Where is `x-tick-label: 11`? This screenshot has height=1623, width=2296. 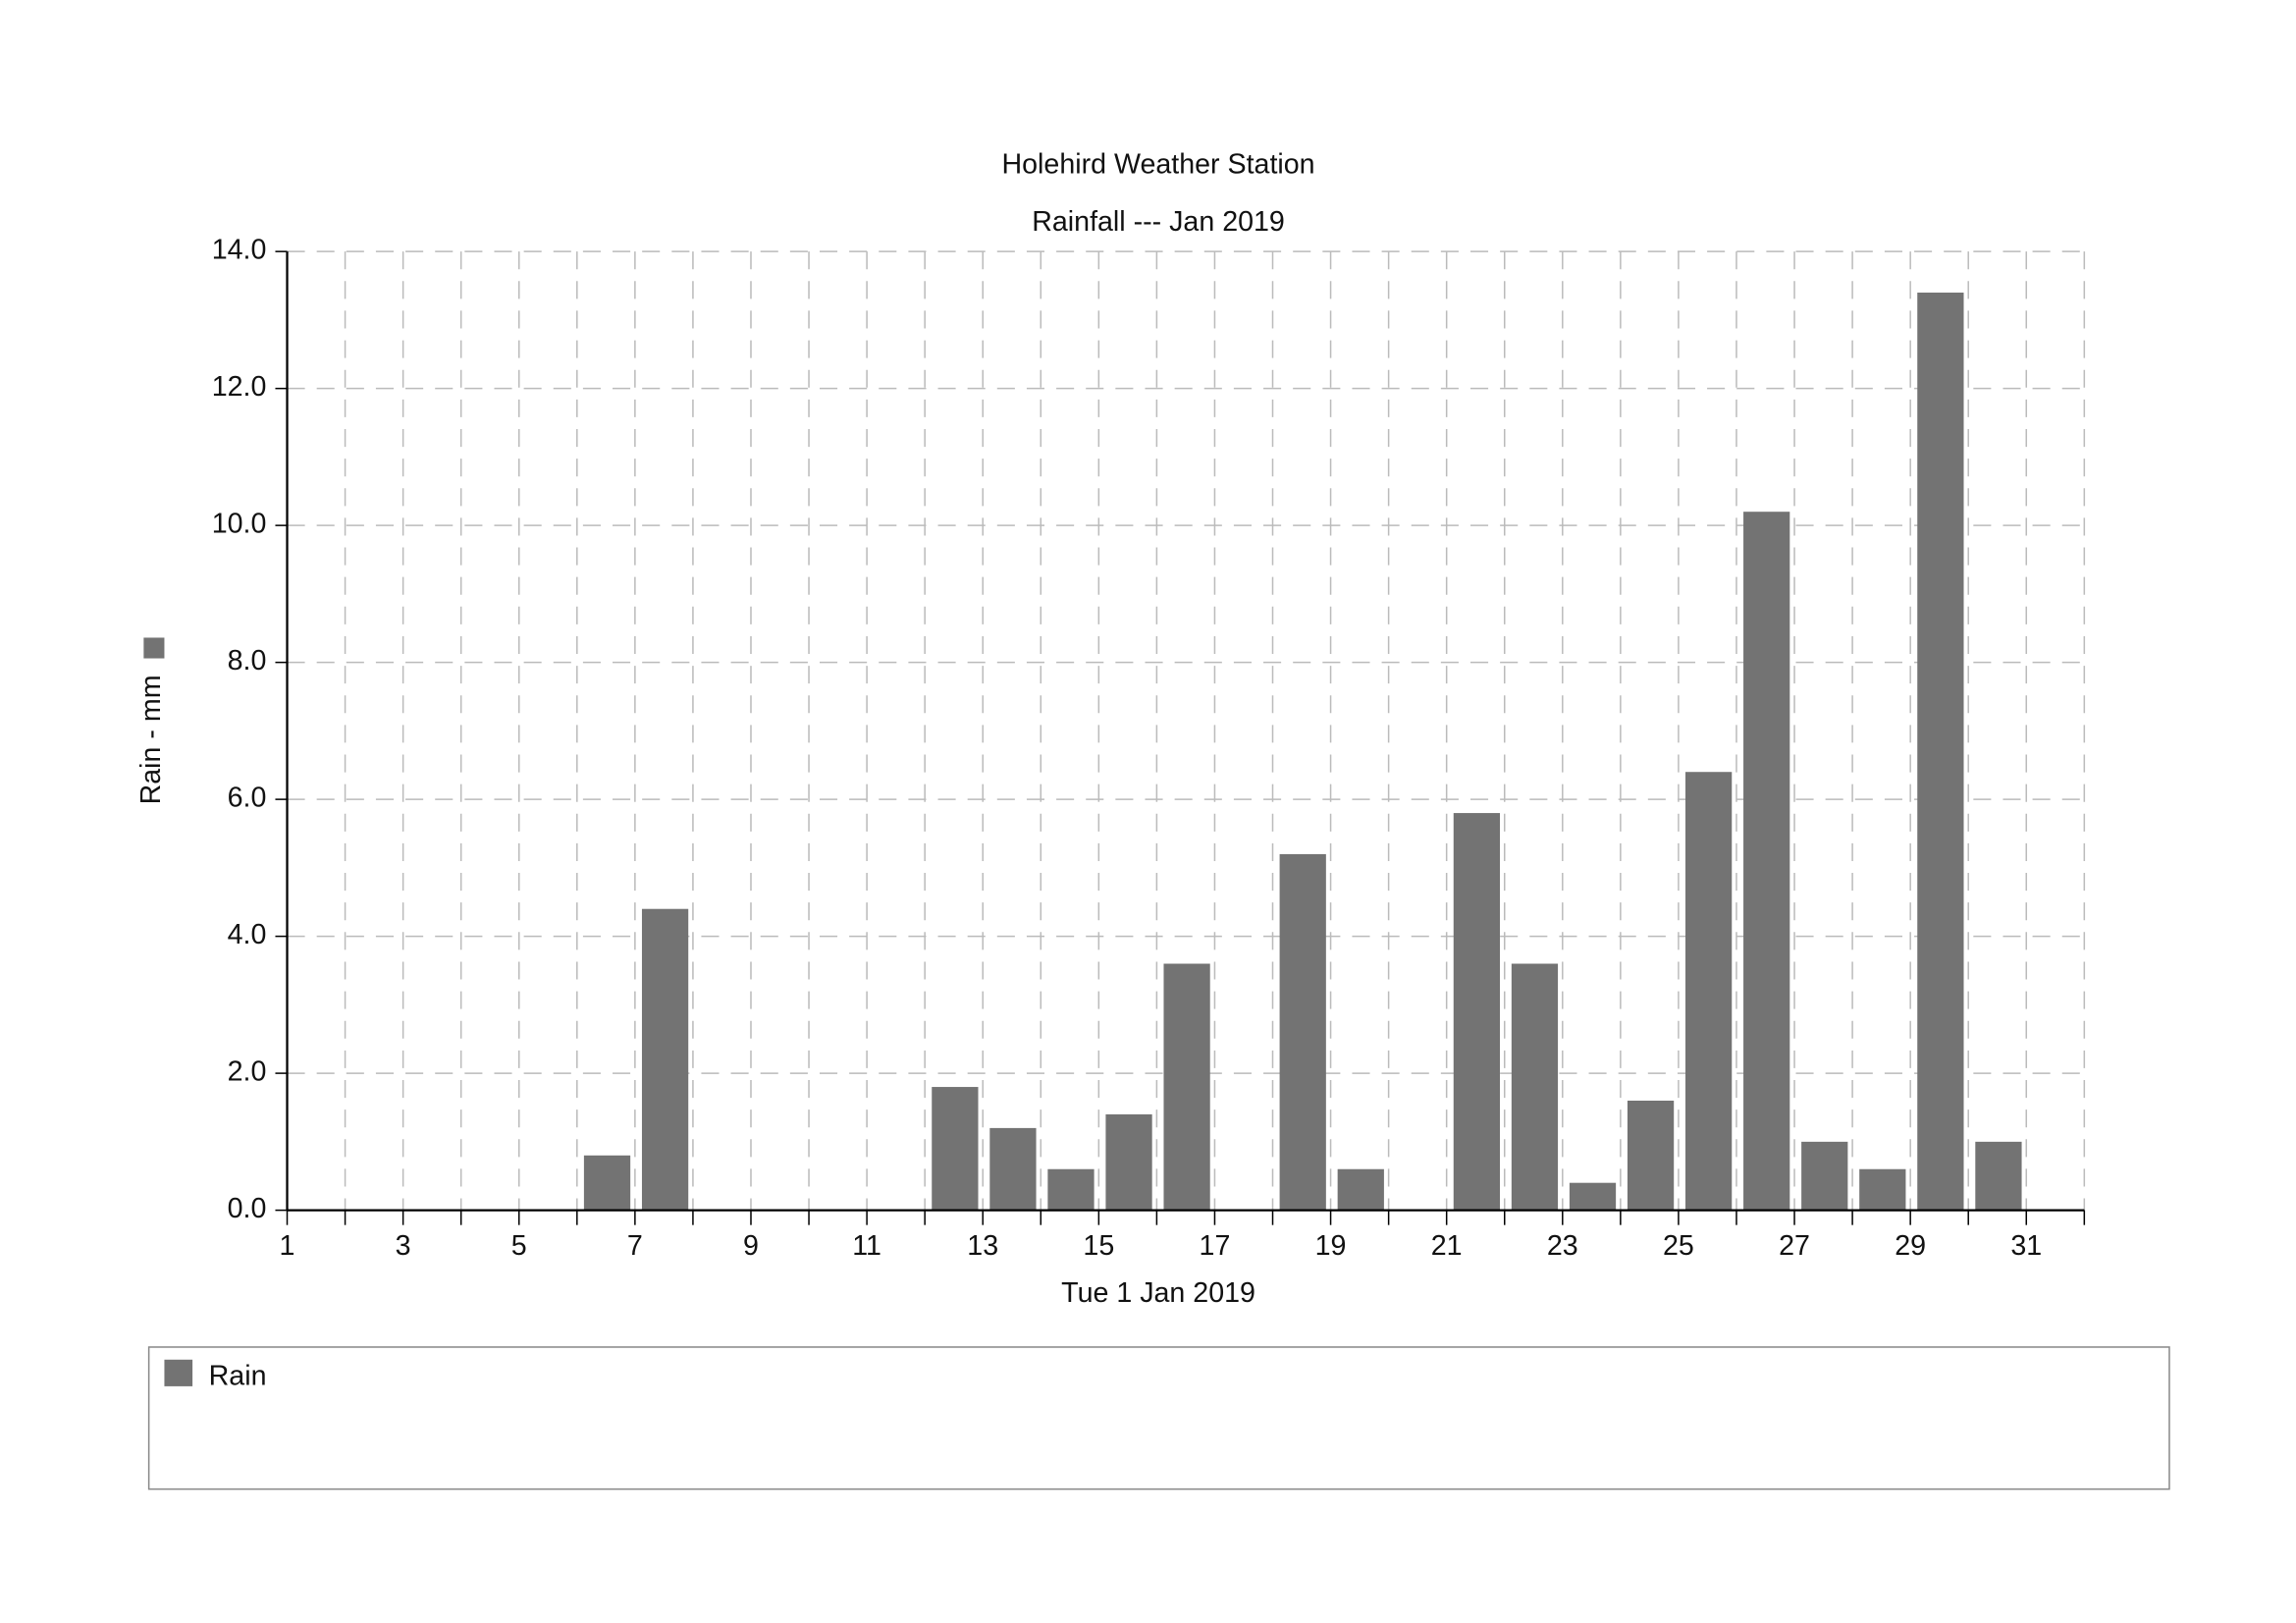
x-tick-label: 11 is located at coordinates (867, 1246).